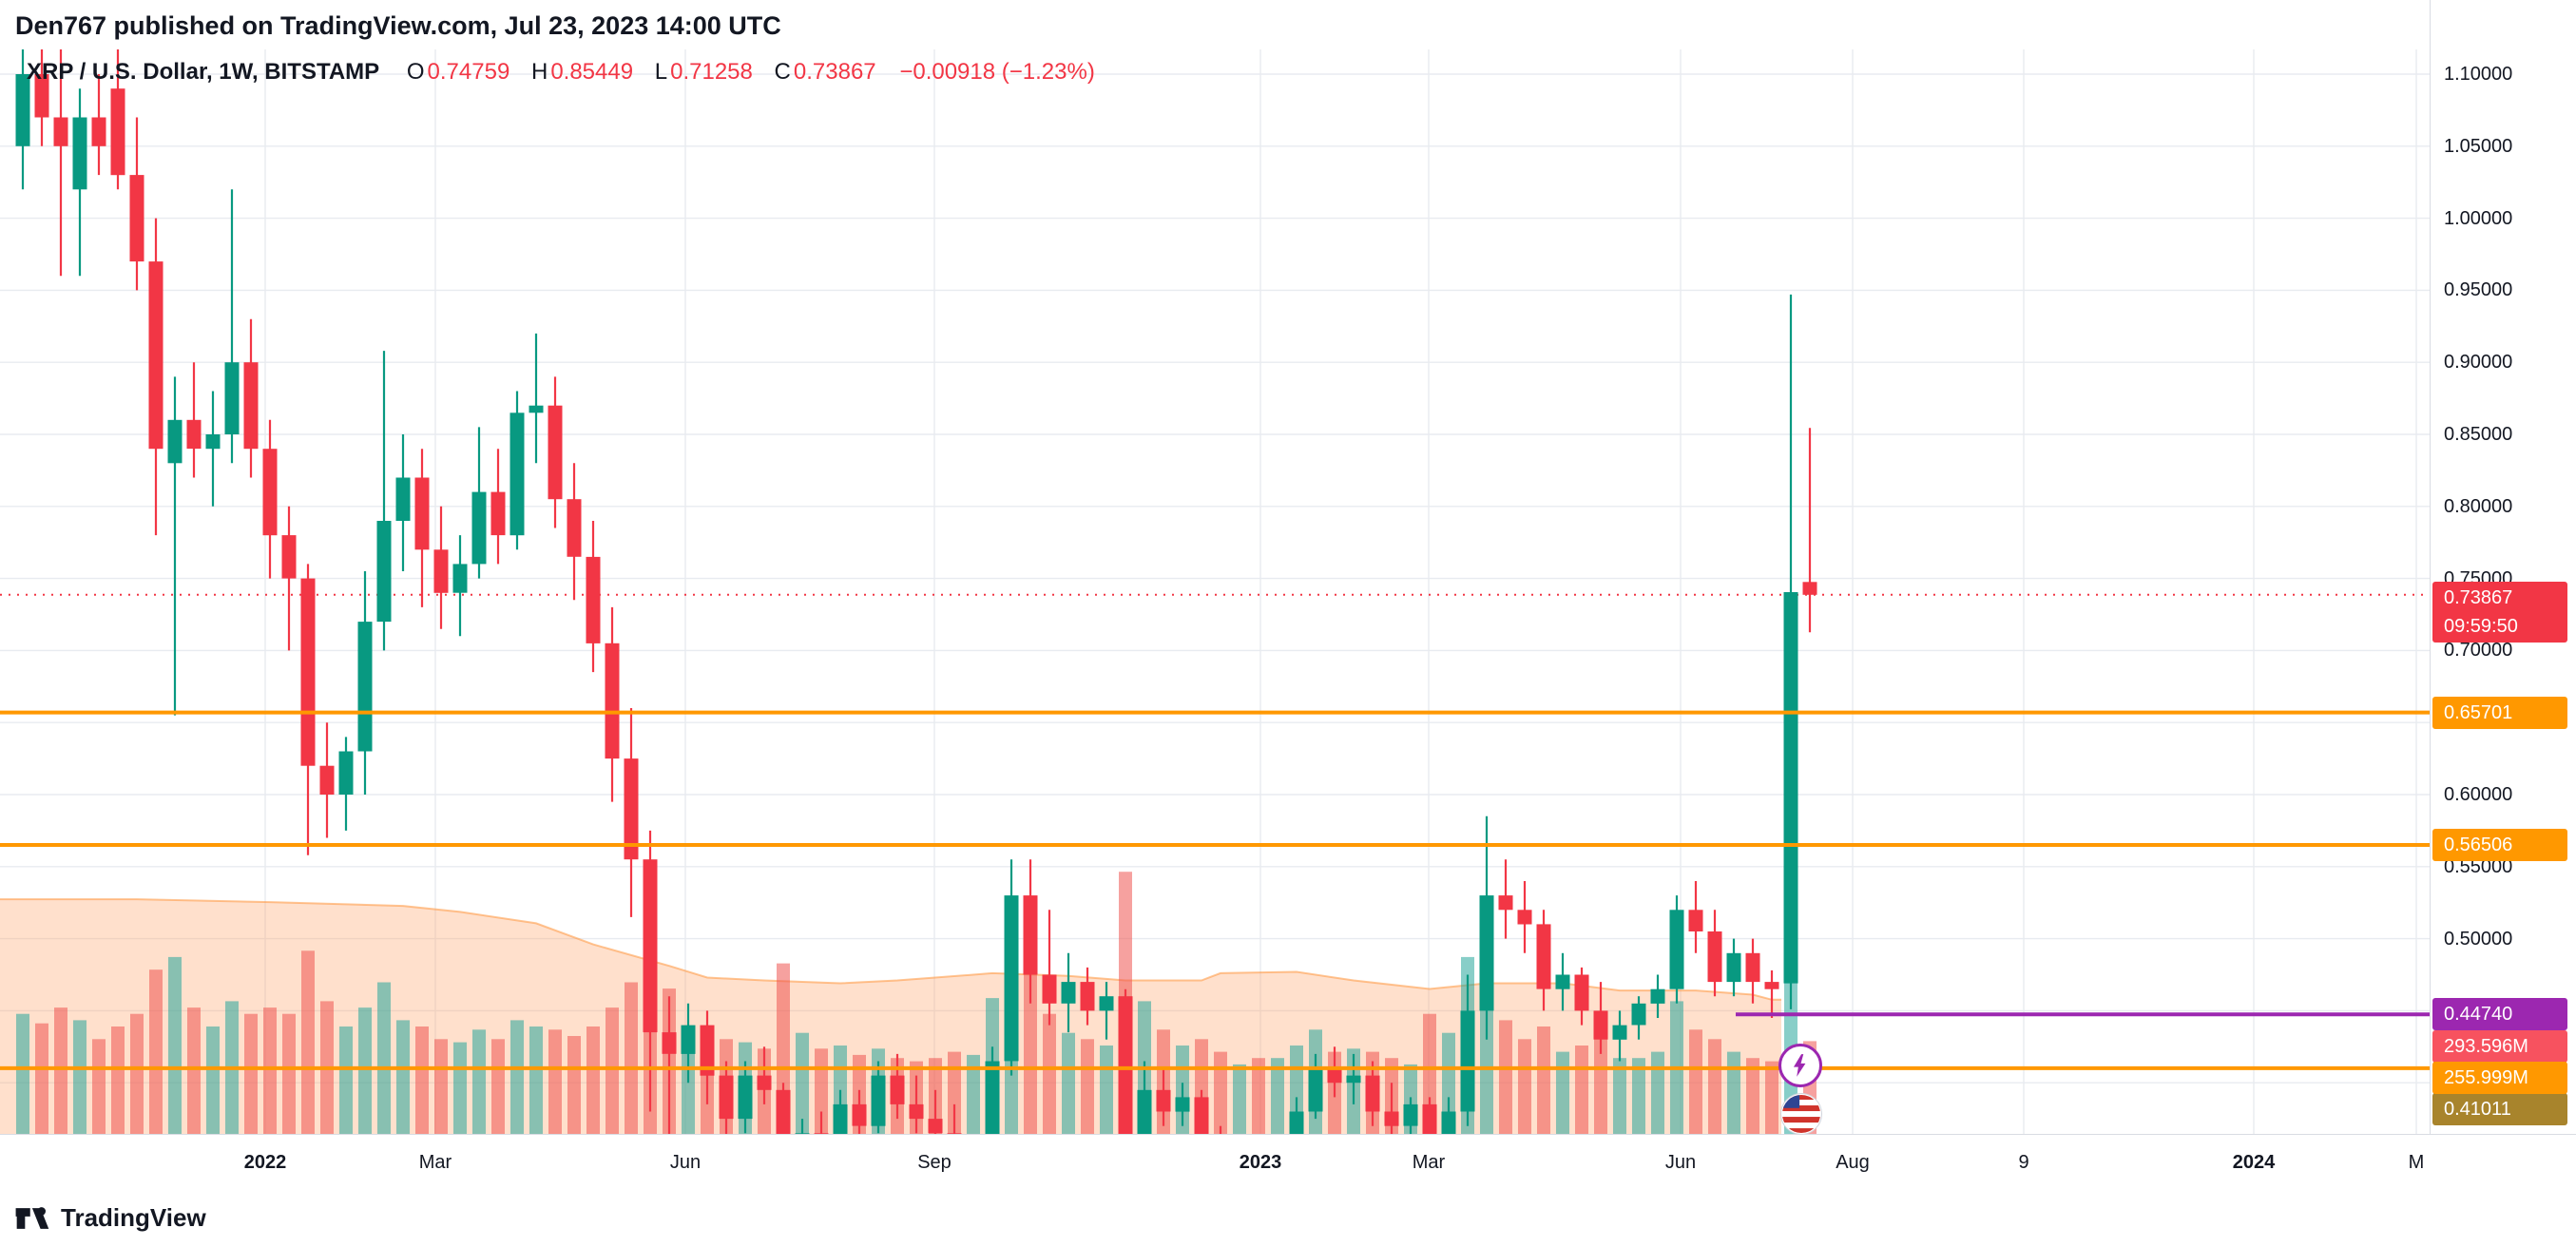  What do you see at coordinates (32, 1217) in the screenshot?
I see `tradingview-logo-icon` at bounding box center [32, 1217].